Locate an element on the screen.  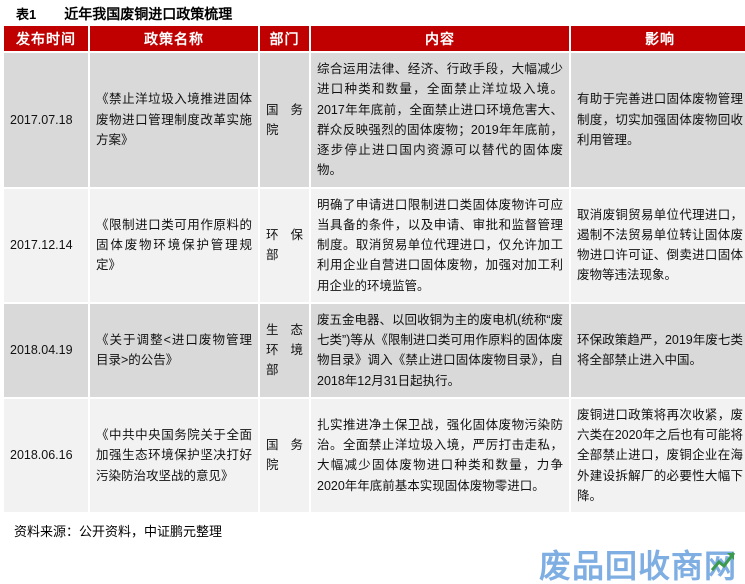
column-header-department: 部门 is located at coordinates (284, 38).